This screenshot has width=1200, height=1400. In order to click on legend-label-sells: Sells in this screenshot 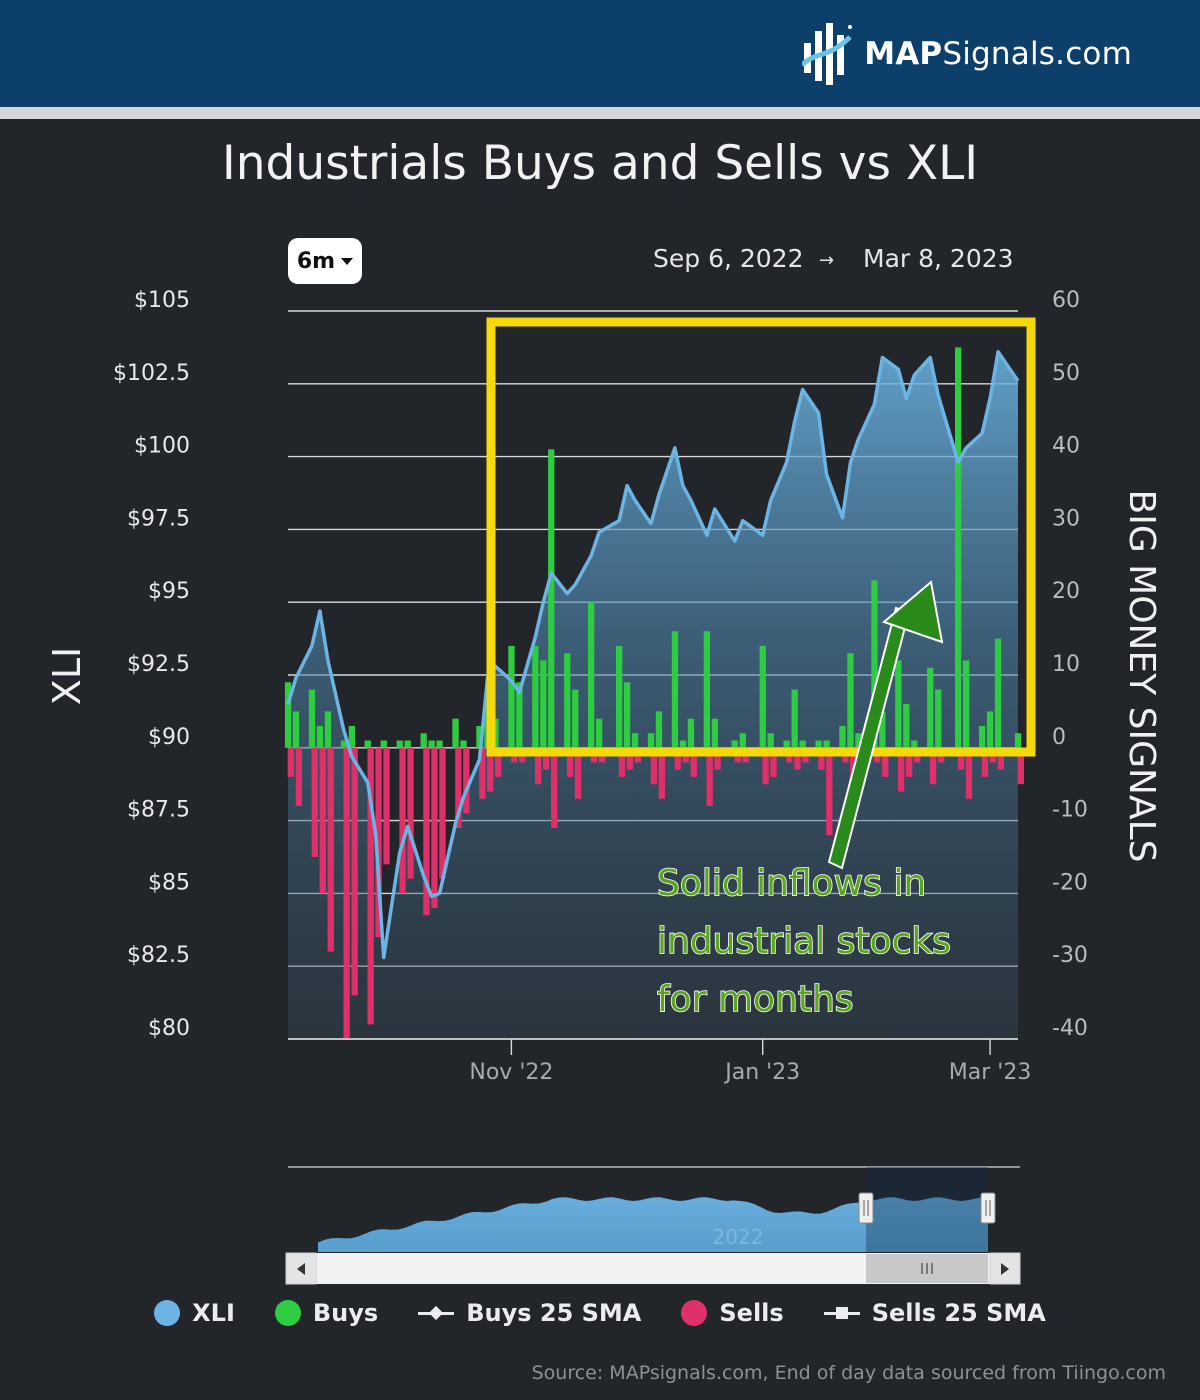, I will do `click(751, 1313)`.